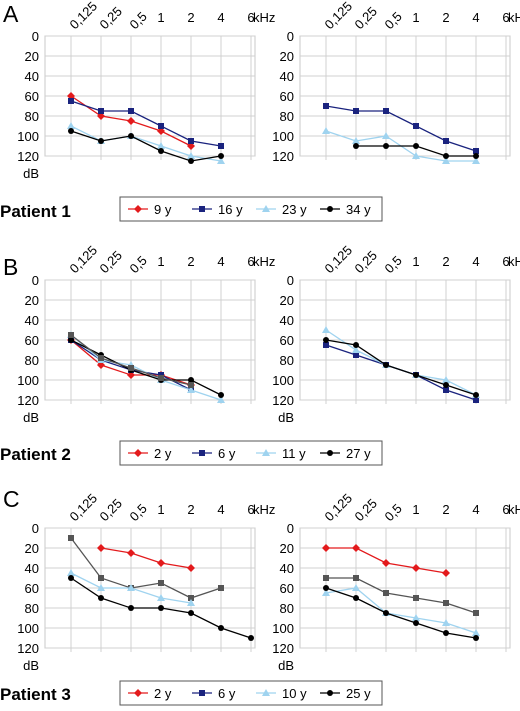 Image resolution: width=520 pixels, height=711 pixels. I want to click on series-unnamed, so click(131, 360).